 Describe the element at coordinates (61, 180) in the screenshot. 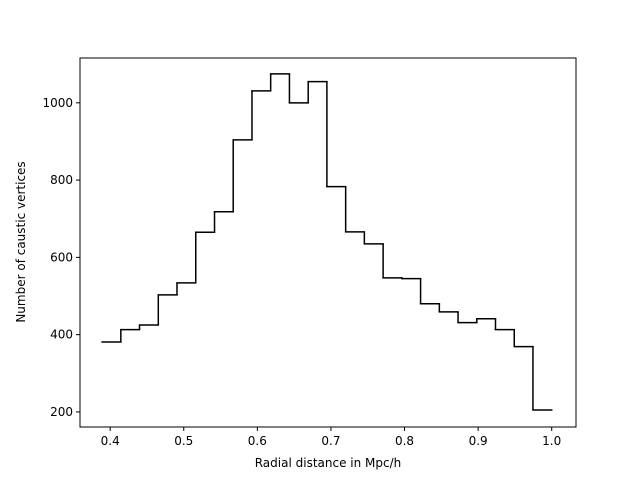

I see `y-tick-label: 800` at that location.